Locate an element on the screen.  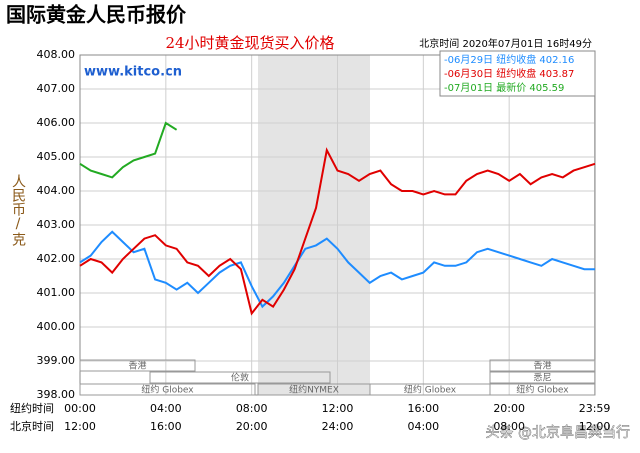
x2-tick-label: 04:00 is located at coordinates (423, 426).